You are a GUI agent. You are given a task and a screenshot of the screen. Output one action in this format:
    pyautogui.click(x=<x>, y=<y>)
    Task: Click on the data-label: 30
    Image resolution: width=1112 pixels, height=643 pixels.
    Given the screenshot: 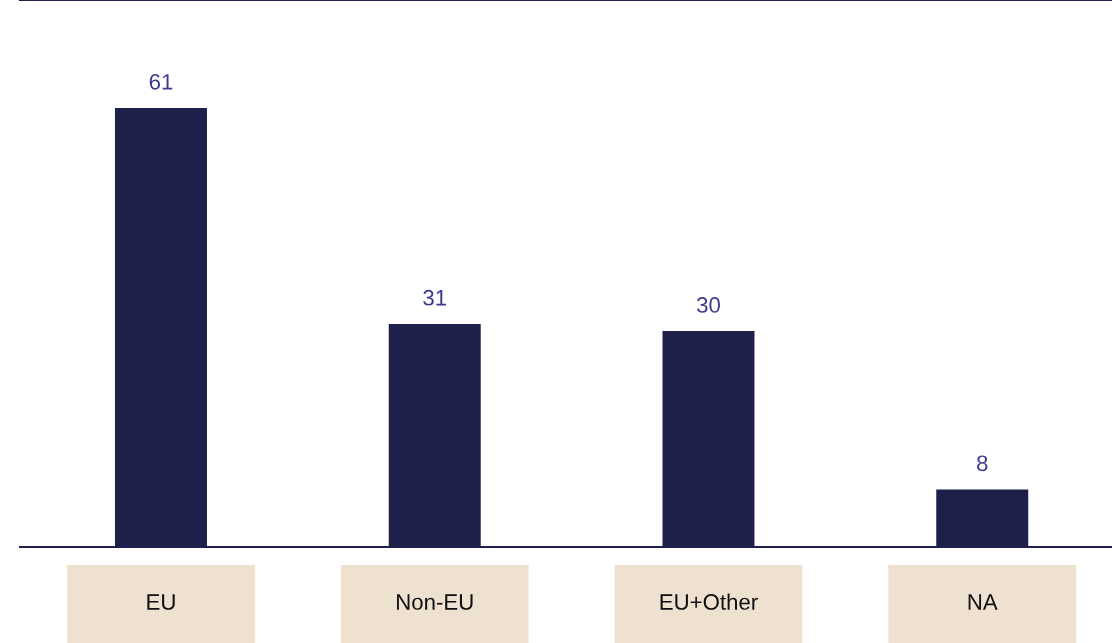 What is the action you would take?
    pyautogui.click(x=708, y=305)
    